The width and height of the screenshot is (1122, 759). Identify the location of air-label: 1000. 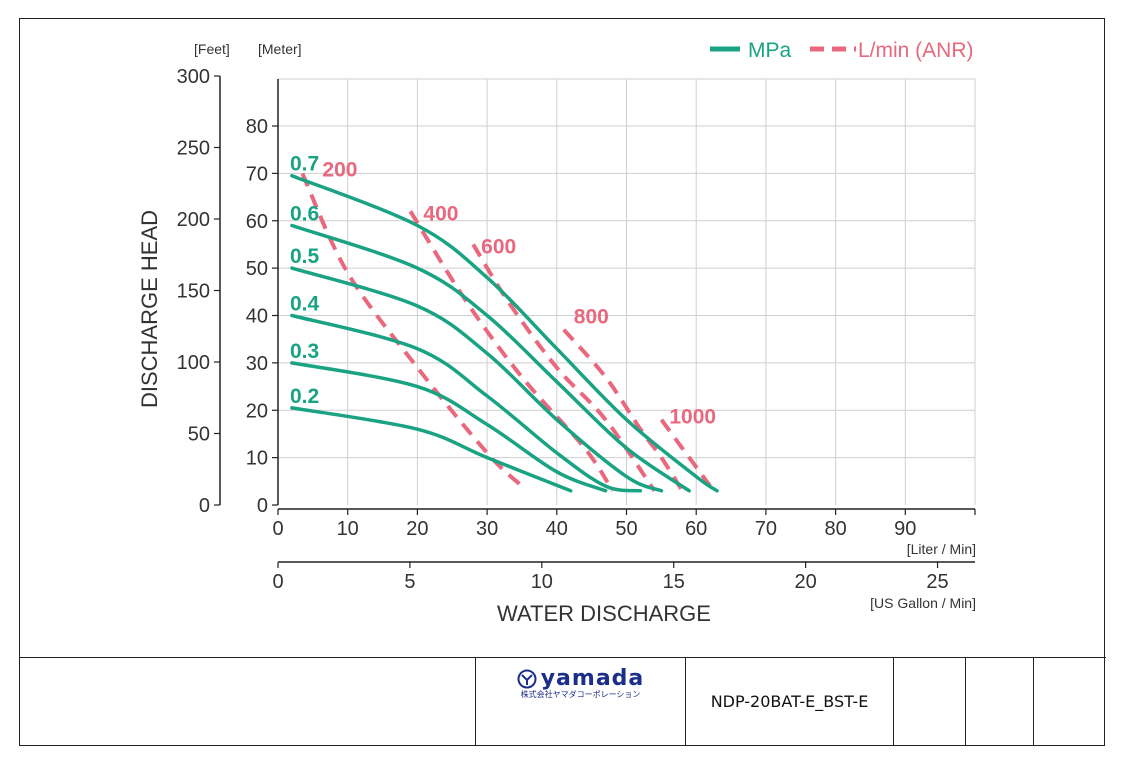
(692, 417).